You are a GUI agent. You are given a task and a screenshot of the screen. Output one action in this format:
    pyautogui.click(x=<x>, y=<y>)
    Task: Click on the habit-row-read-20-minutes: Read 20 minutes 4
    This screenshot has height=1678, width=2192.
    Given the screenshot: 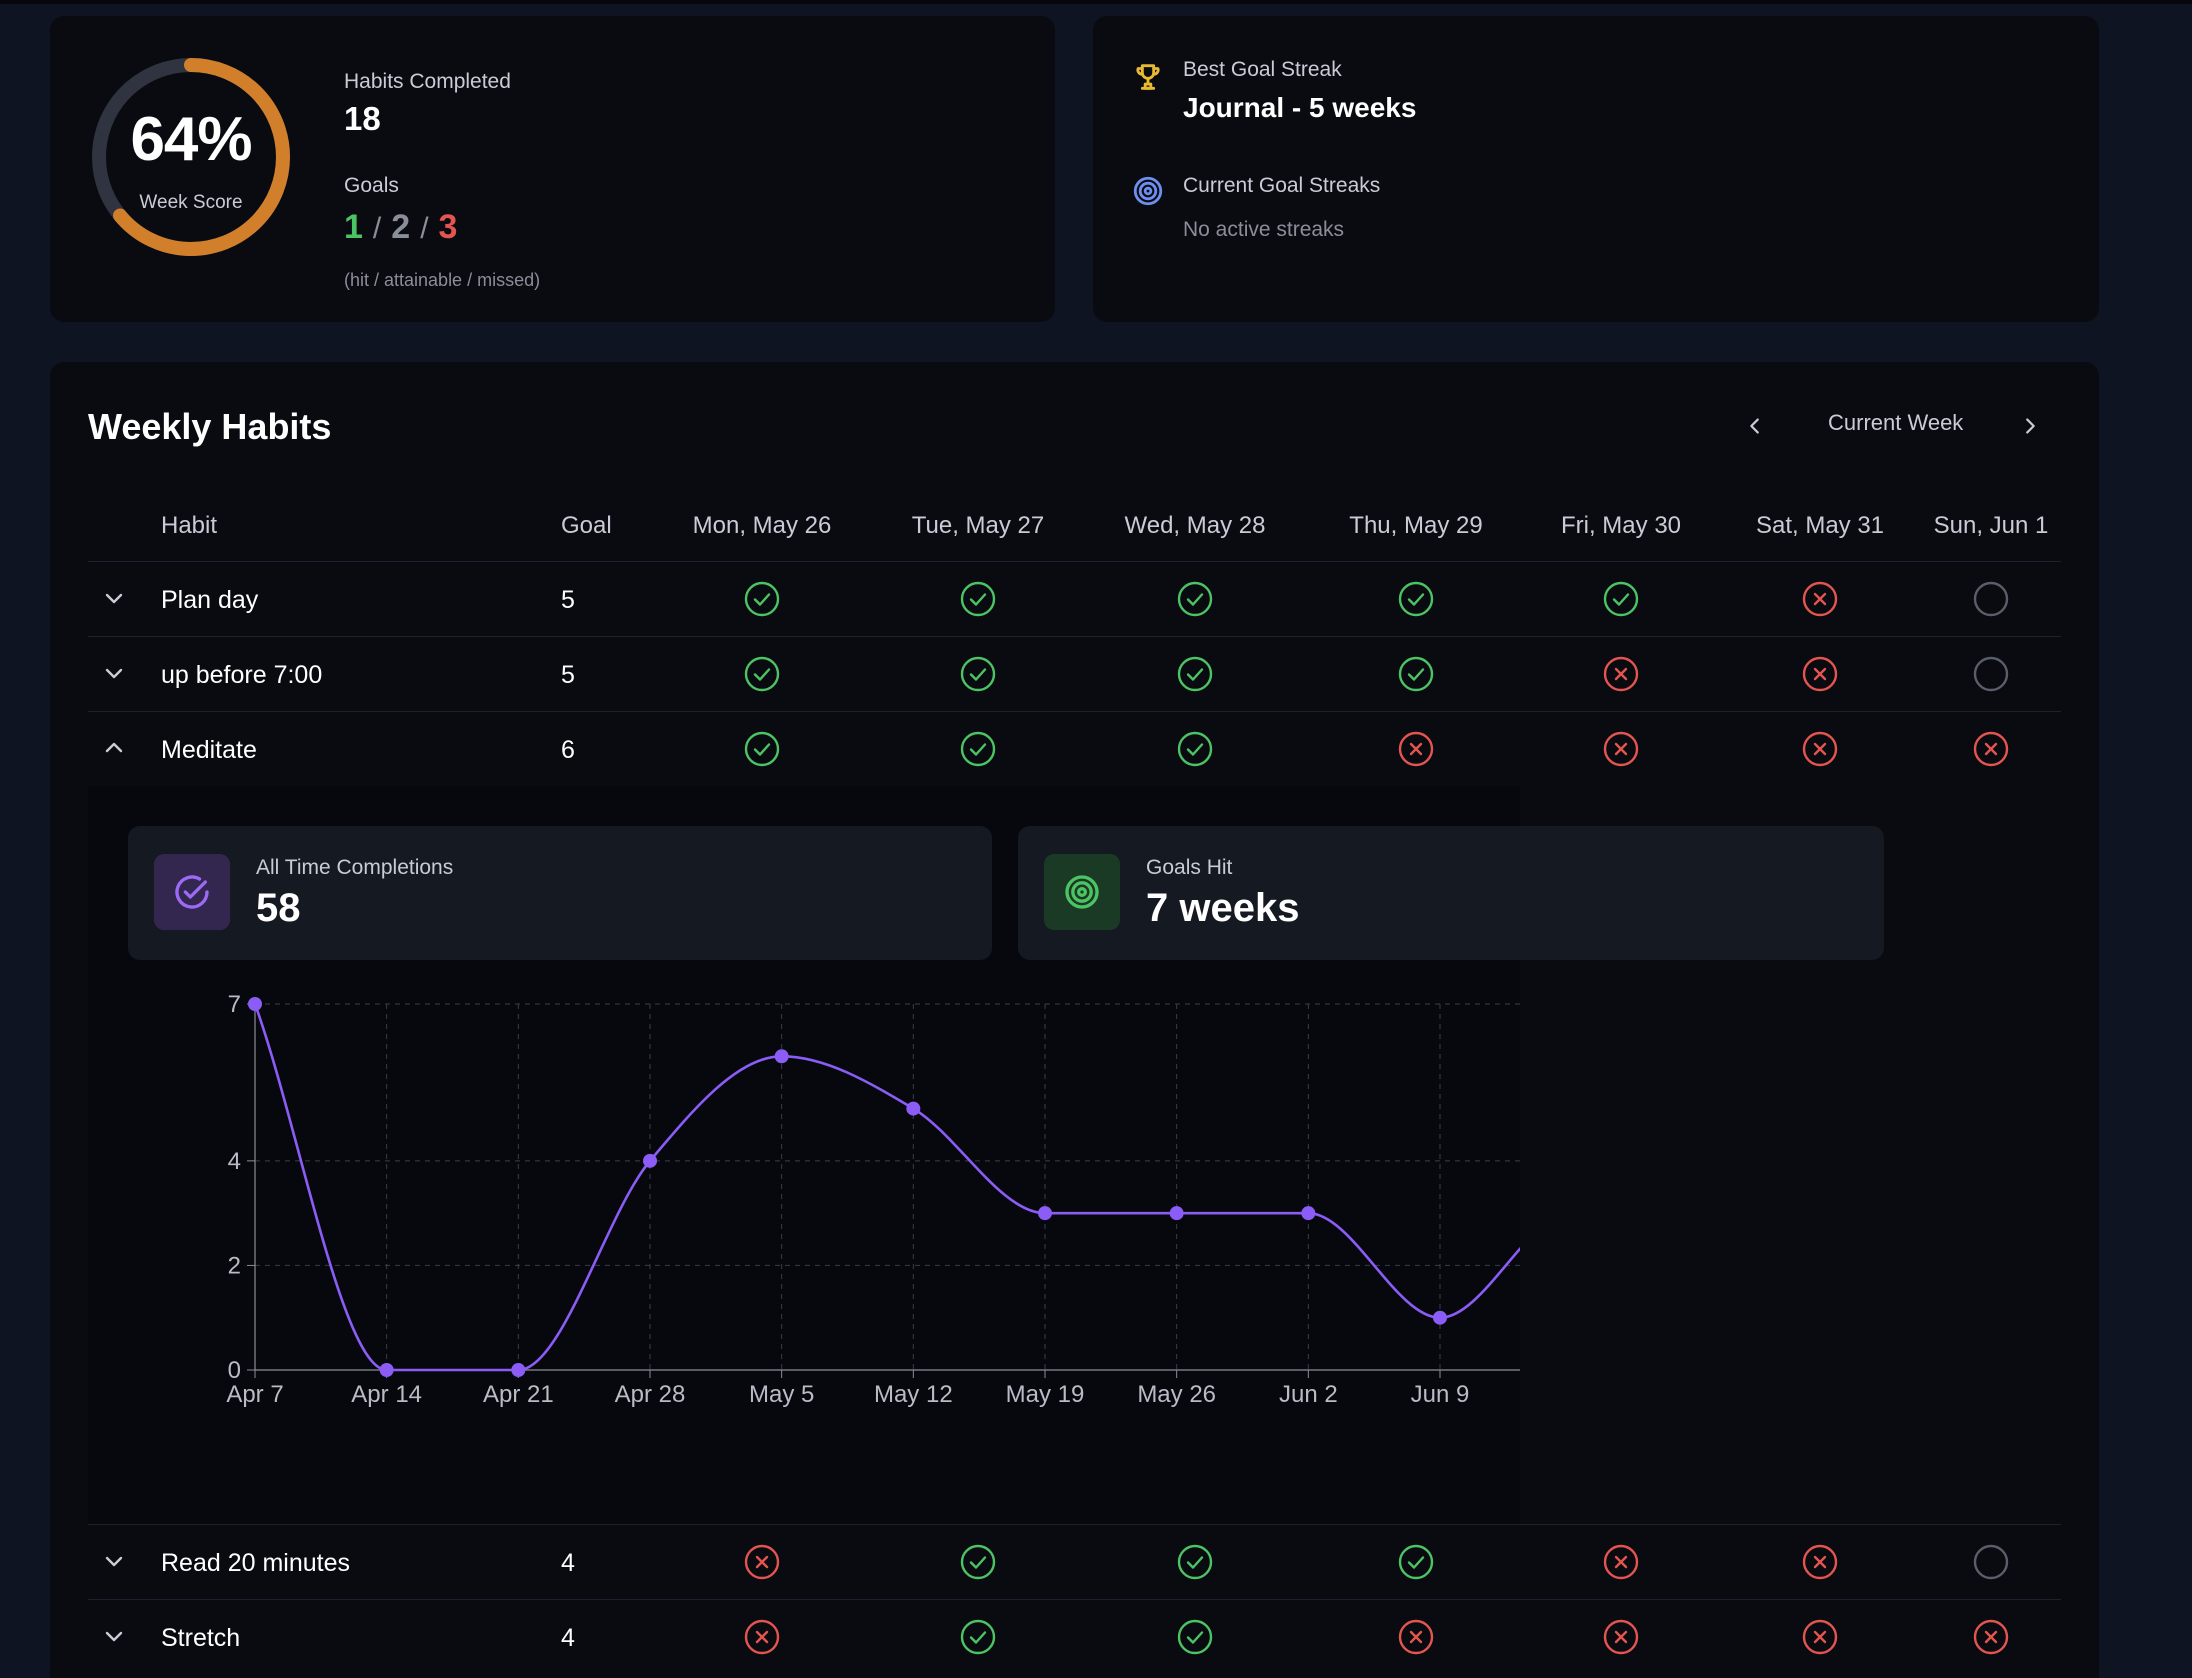 What is the action you would take?
    pyautogui.click(x=1074, y=1561)
    